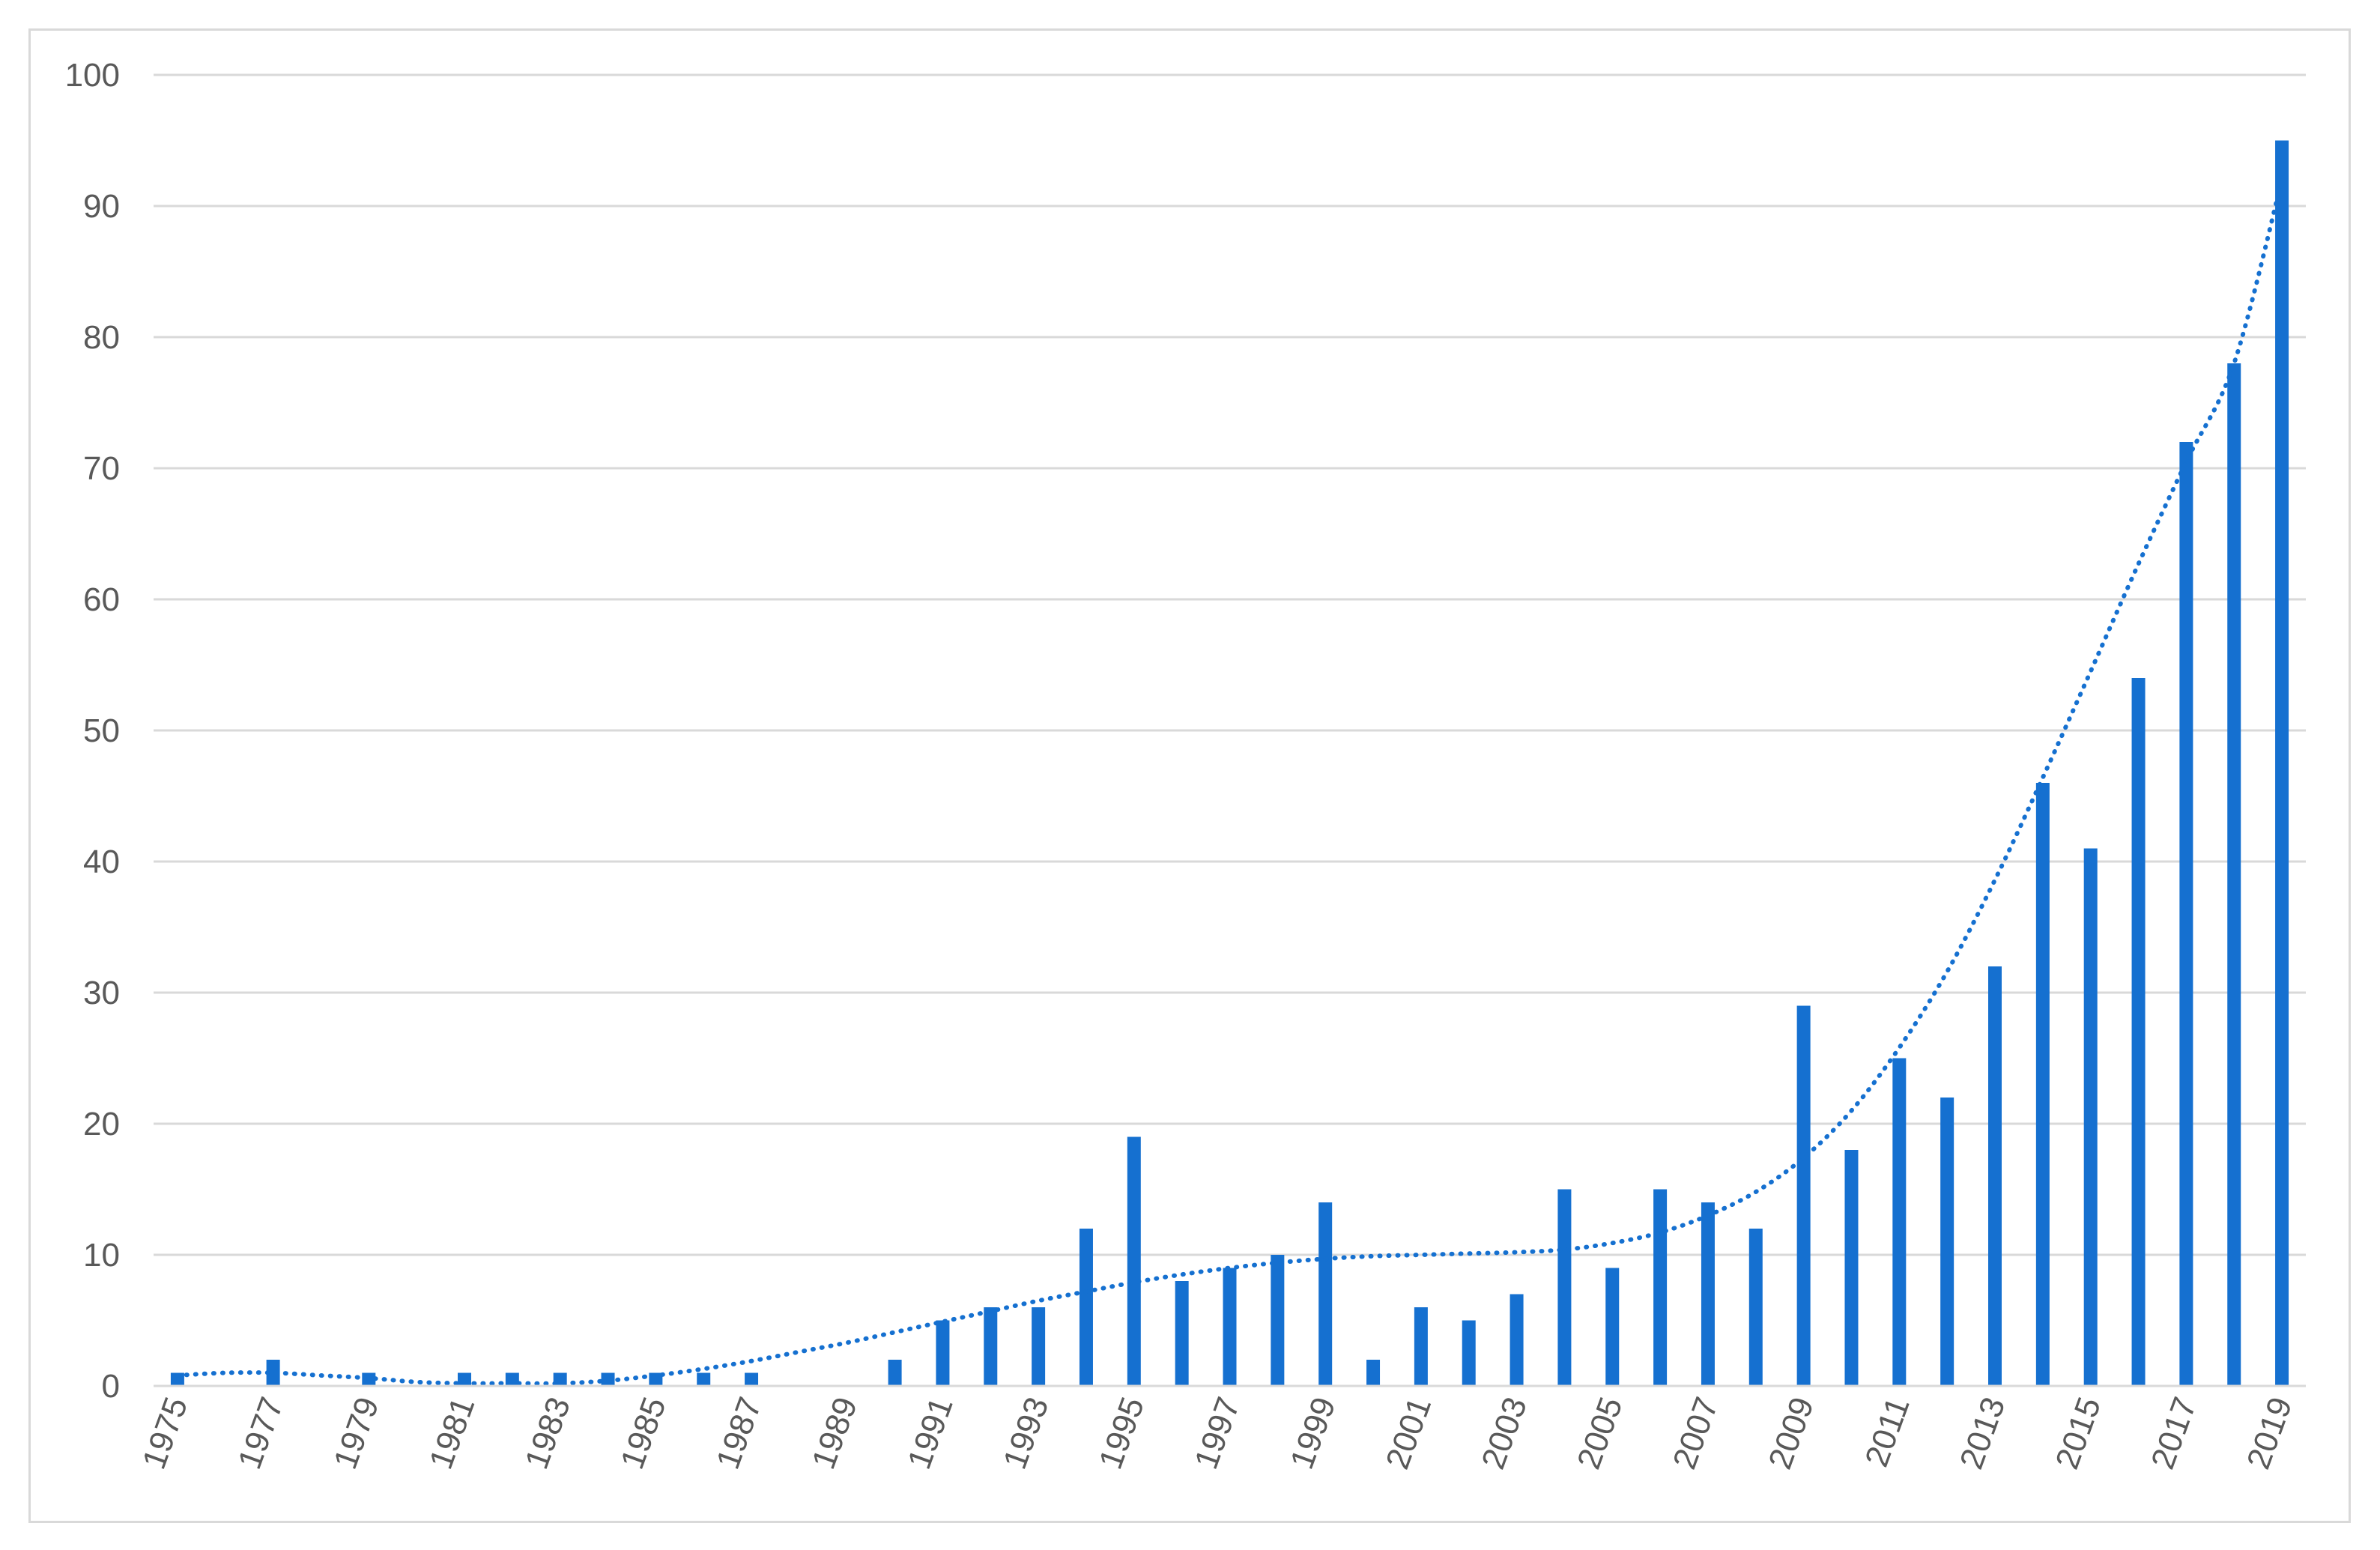 The image size is (2380, 1550). Describe the element at coordinates (101, 993) in the screenshot. I see `y-tick-label: 30` at that location.